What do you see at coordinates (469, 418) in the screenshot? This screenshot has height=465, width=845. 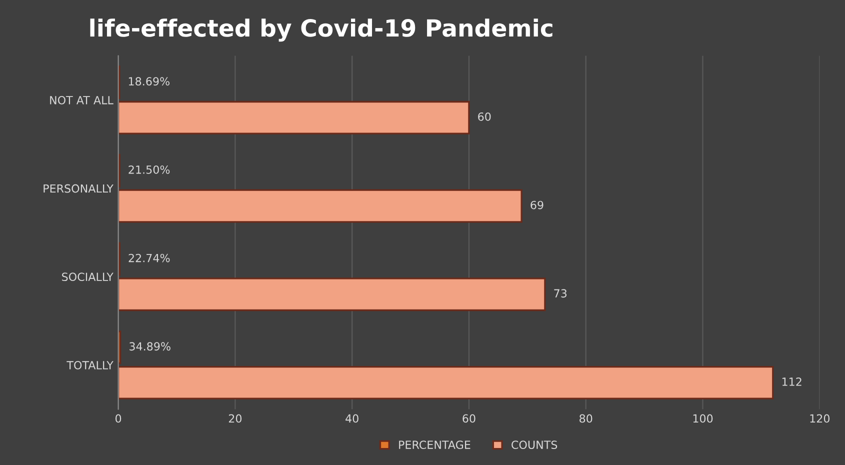 I see `x-tick-label: 60` at bounding box center [469, 418].